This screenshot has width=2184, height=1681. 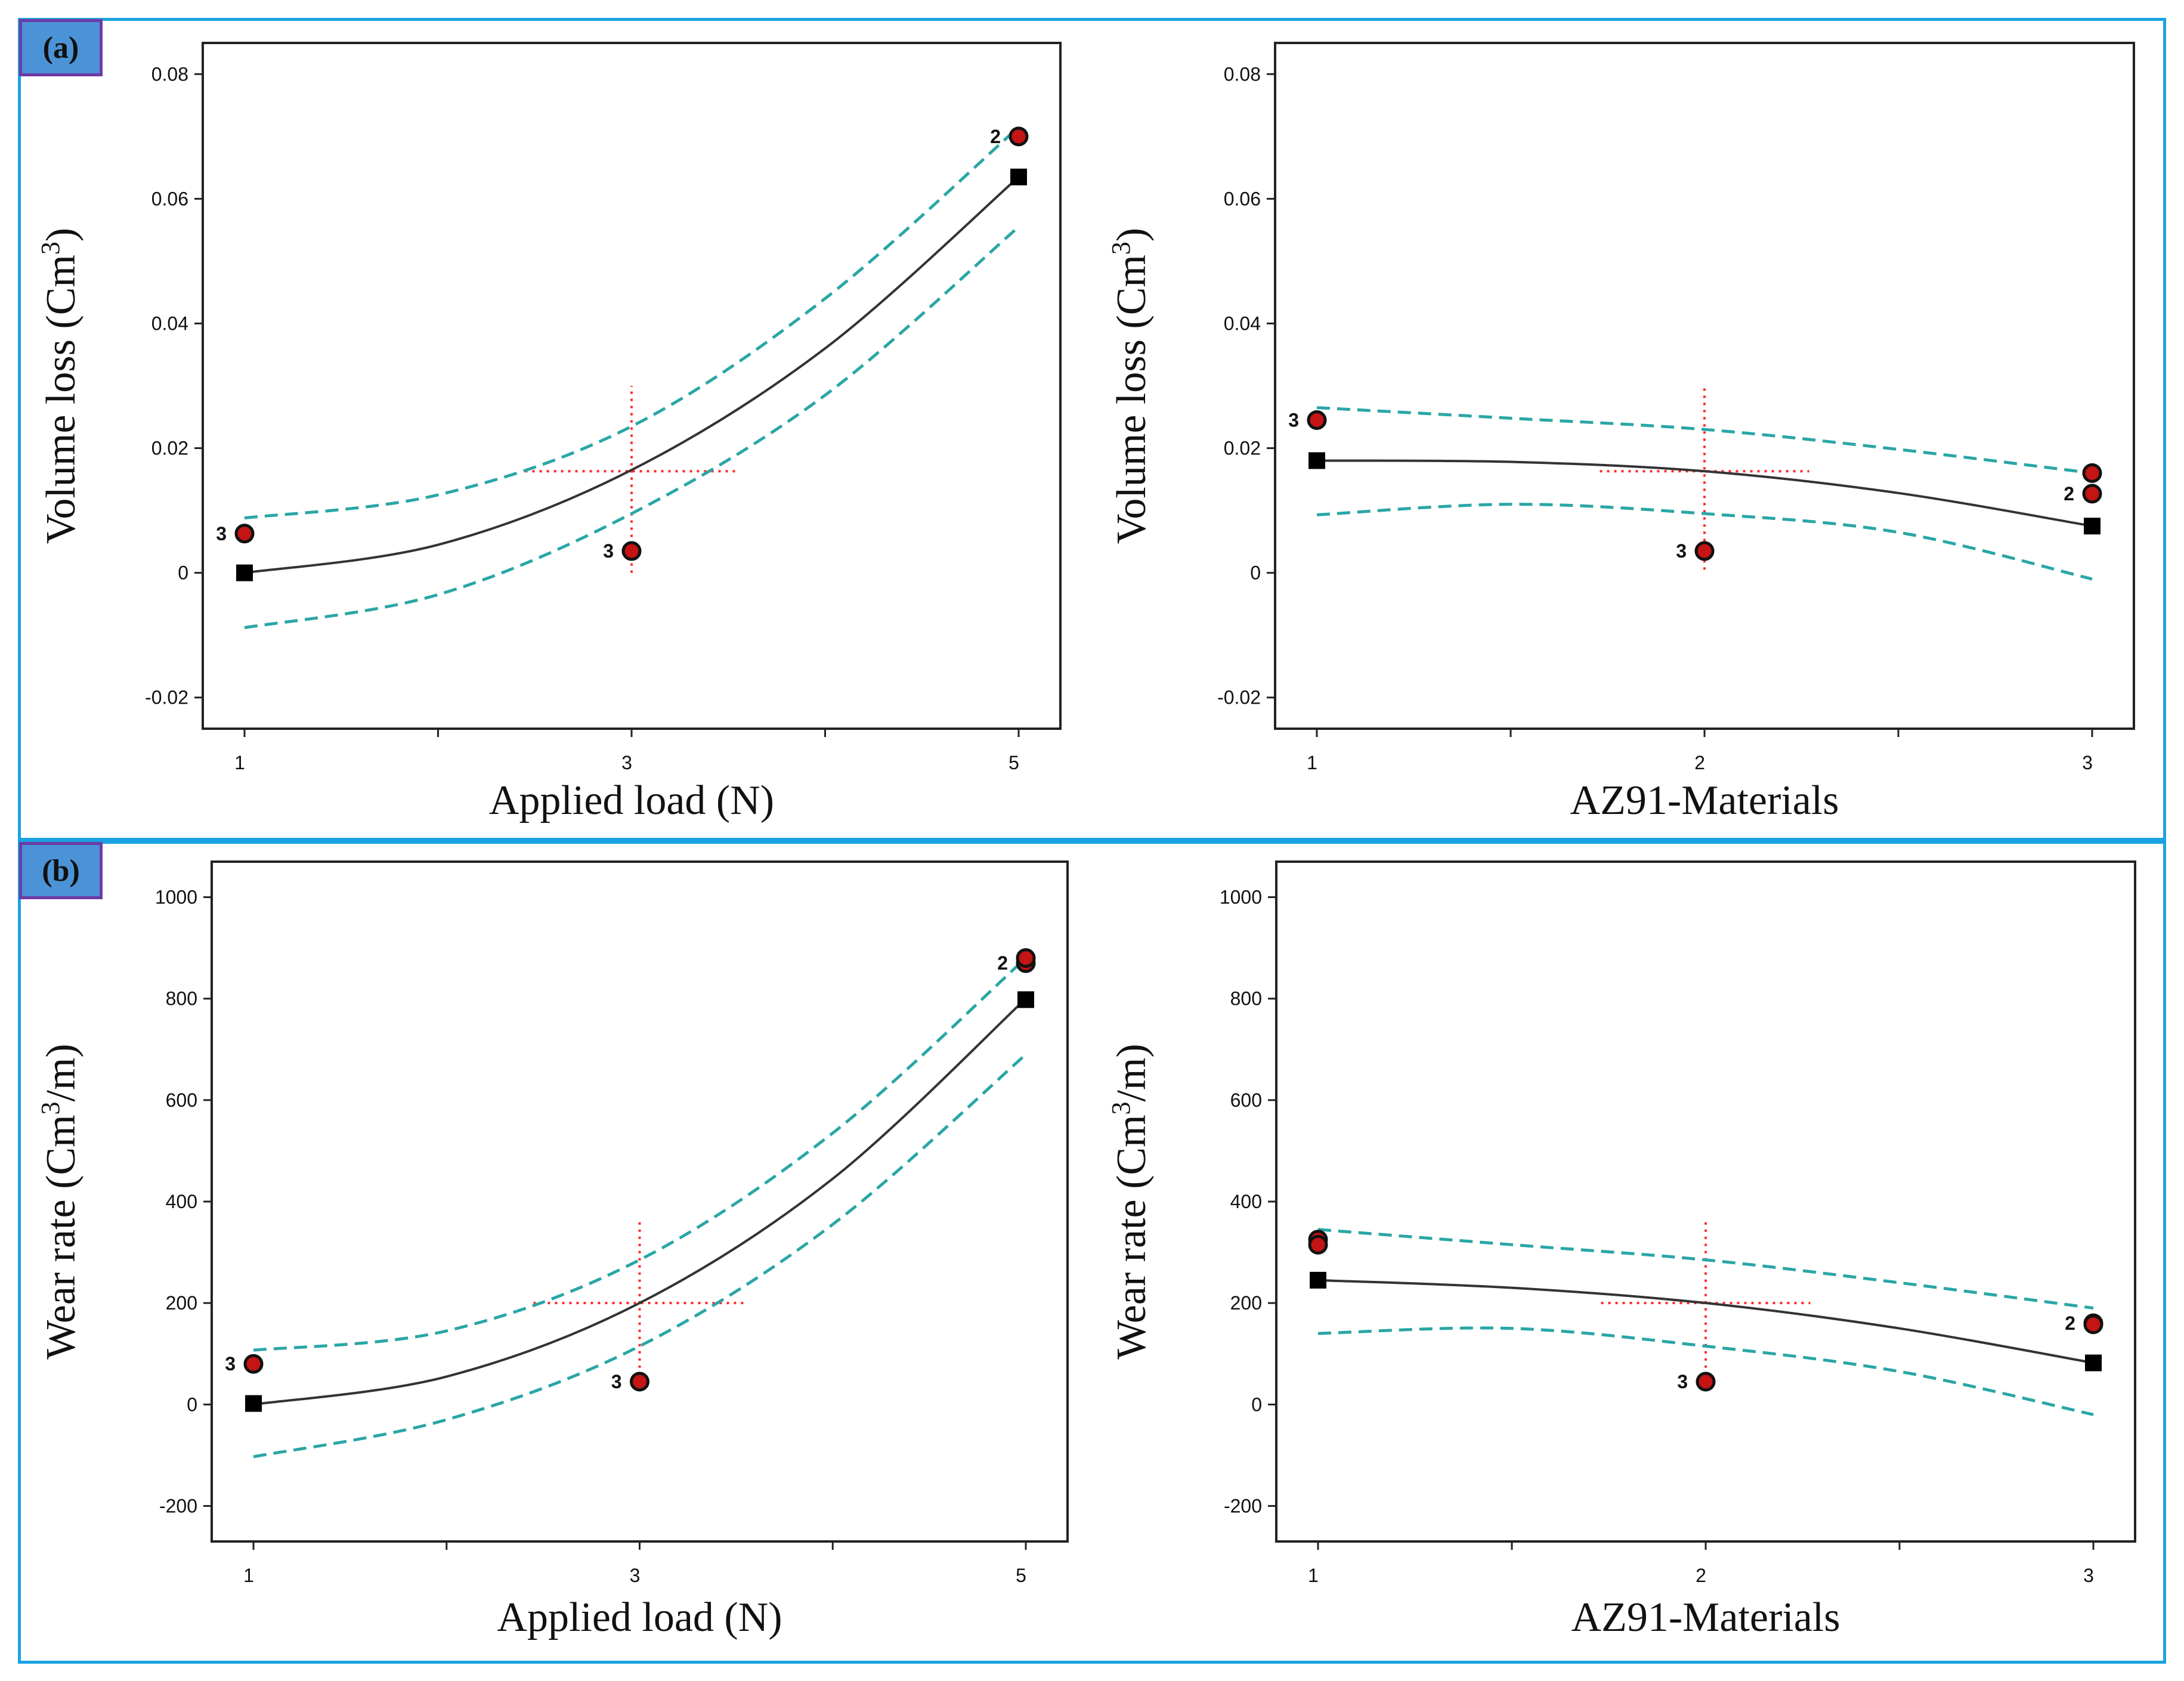 I want to click on x-axis-label: Applied load (N), so click(x=631, y=801).